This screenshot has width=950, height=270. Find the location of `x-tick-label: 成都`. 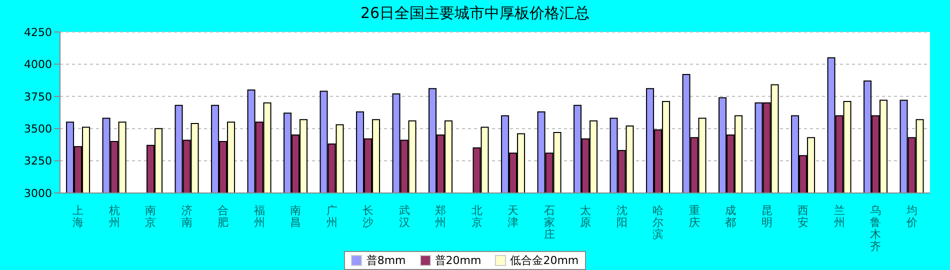

x-tick-label: 成都 is located at coordinates (730, 216).